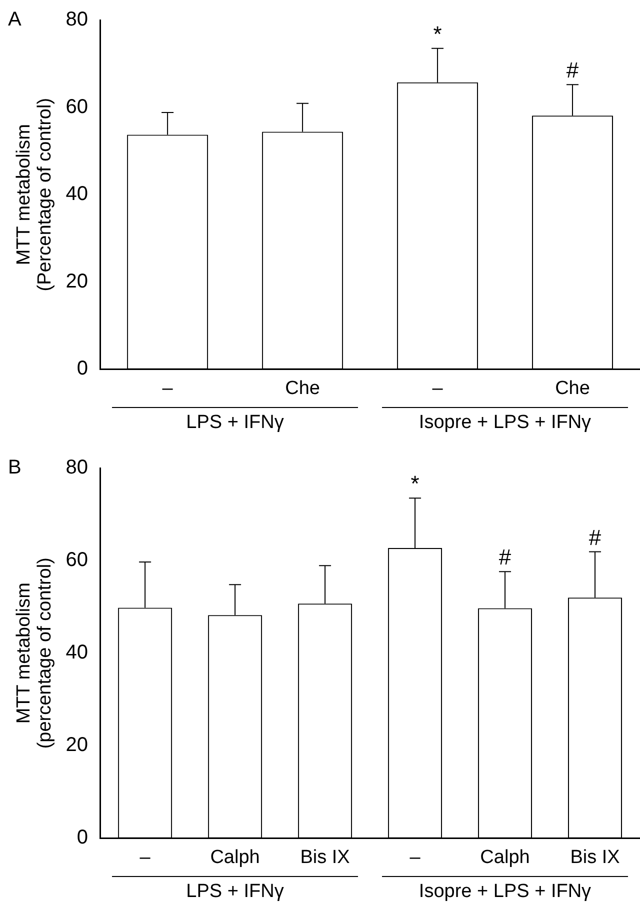  I want to click on y-axis-title: MTT metabolism (Percentage of control), so click(35, 195).